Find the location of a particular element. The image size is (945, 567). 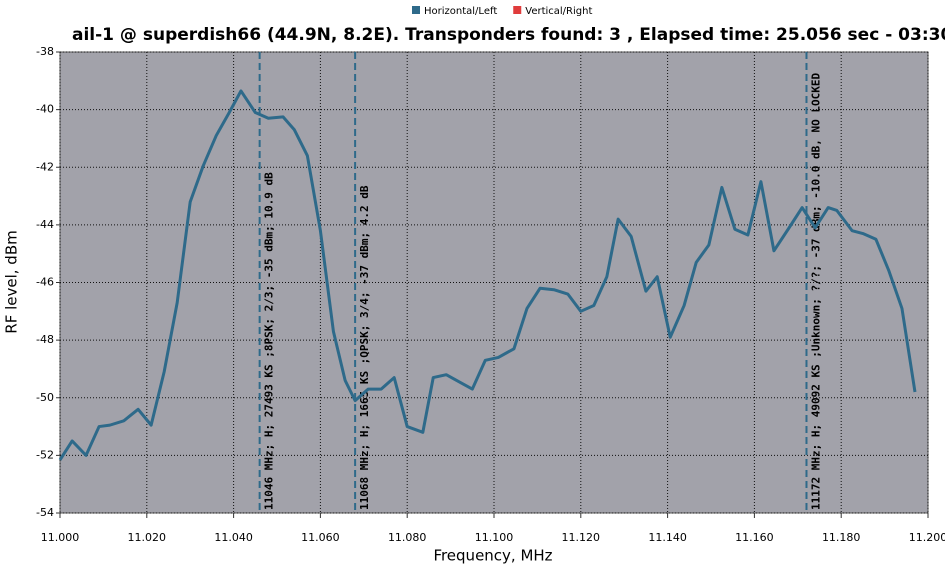

y-tick-label: -46 is located at coordinates (45, 282).